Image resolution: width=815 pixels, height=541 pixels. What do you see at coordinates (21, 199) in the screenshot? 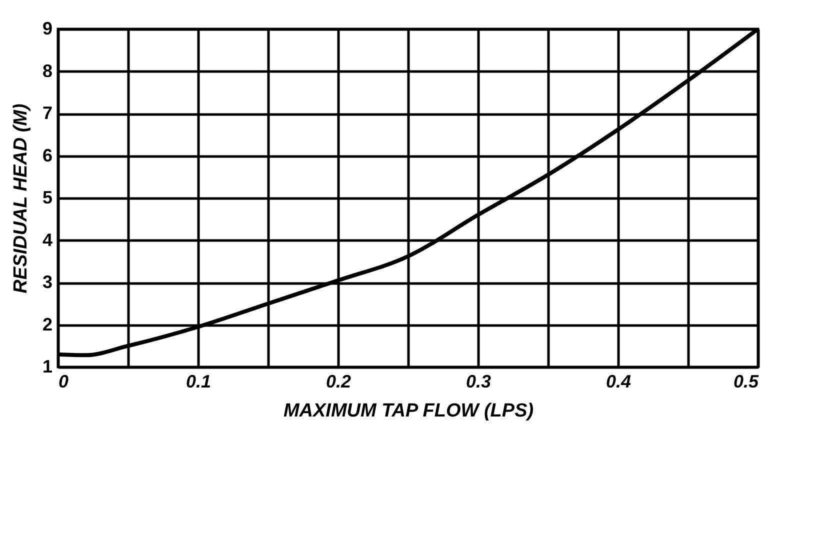
I see `y-axis-title: RESIDUAL HEAD (M)` at bounding box center [21, 199].